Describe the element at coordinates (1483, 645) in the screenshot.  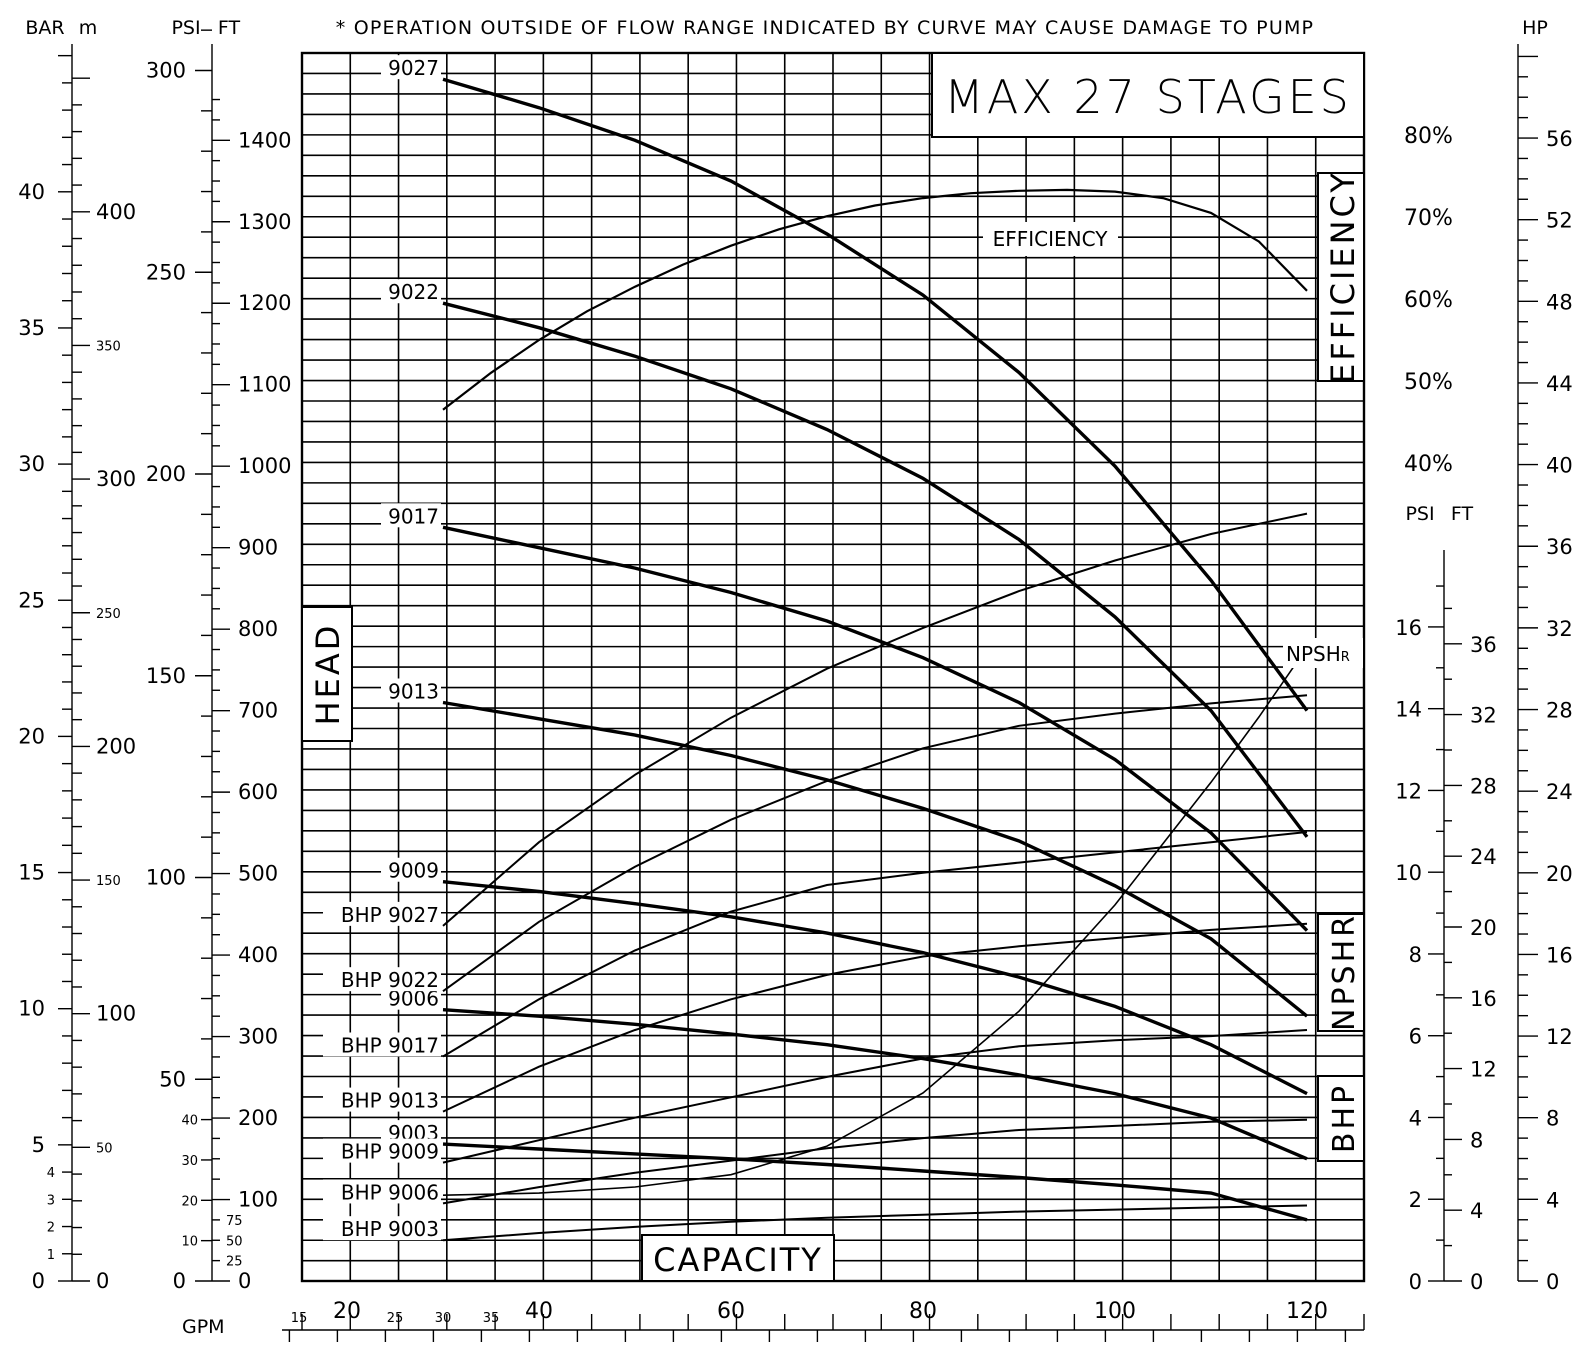
I see `npsh-ft-tick-label: 36` at that location.